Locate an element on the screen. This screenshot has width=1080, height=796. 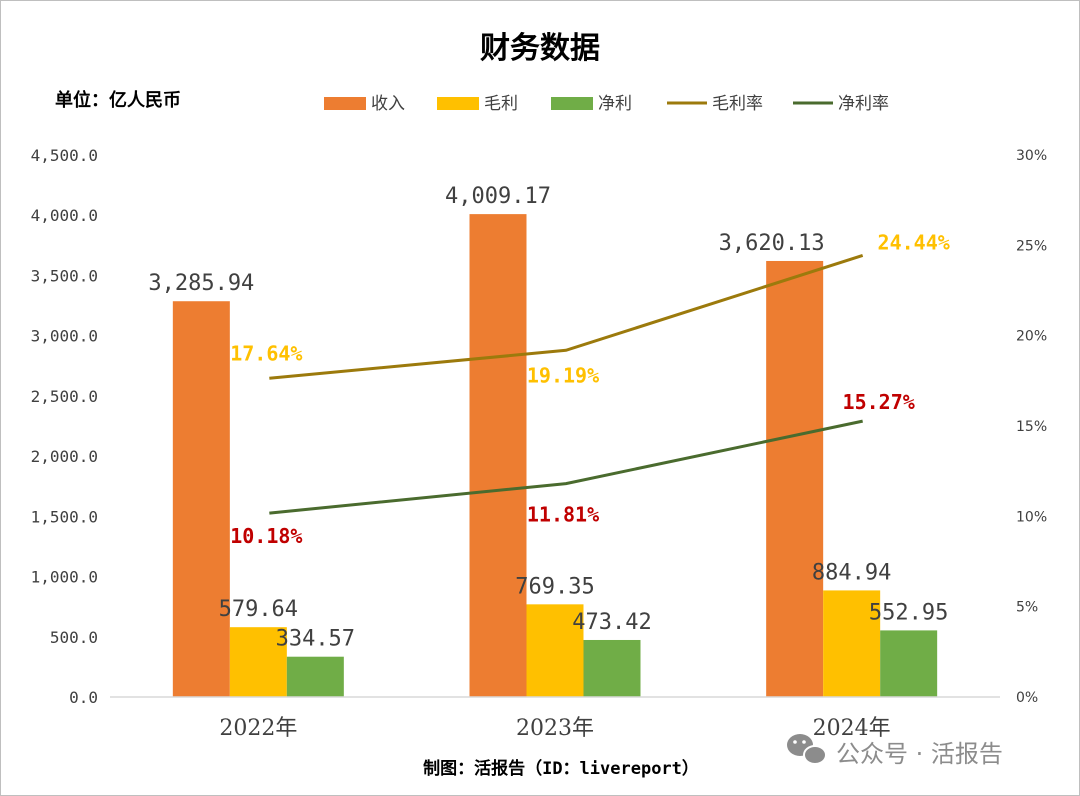
chart-title: 财务数据 is located at coordinates (540, 48).